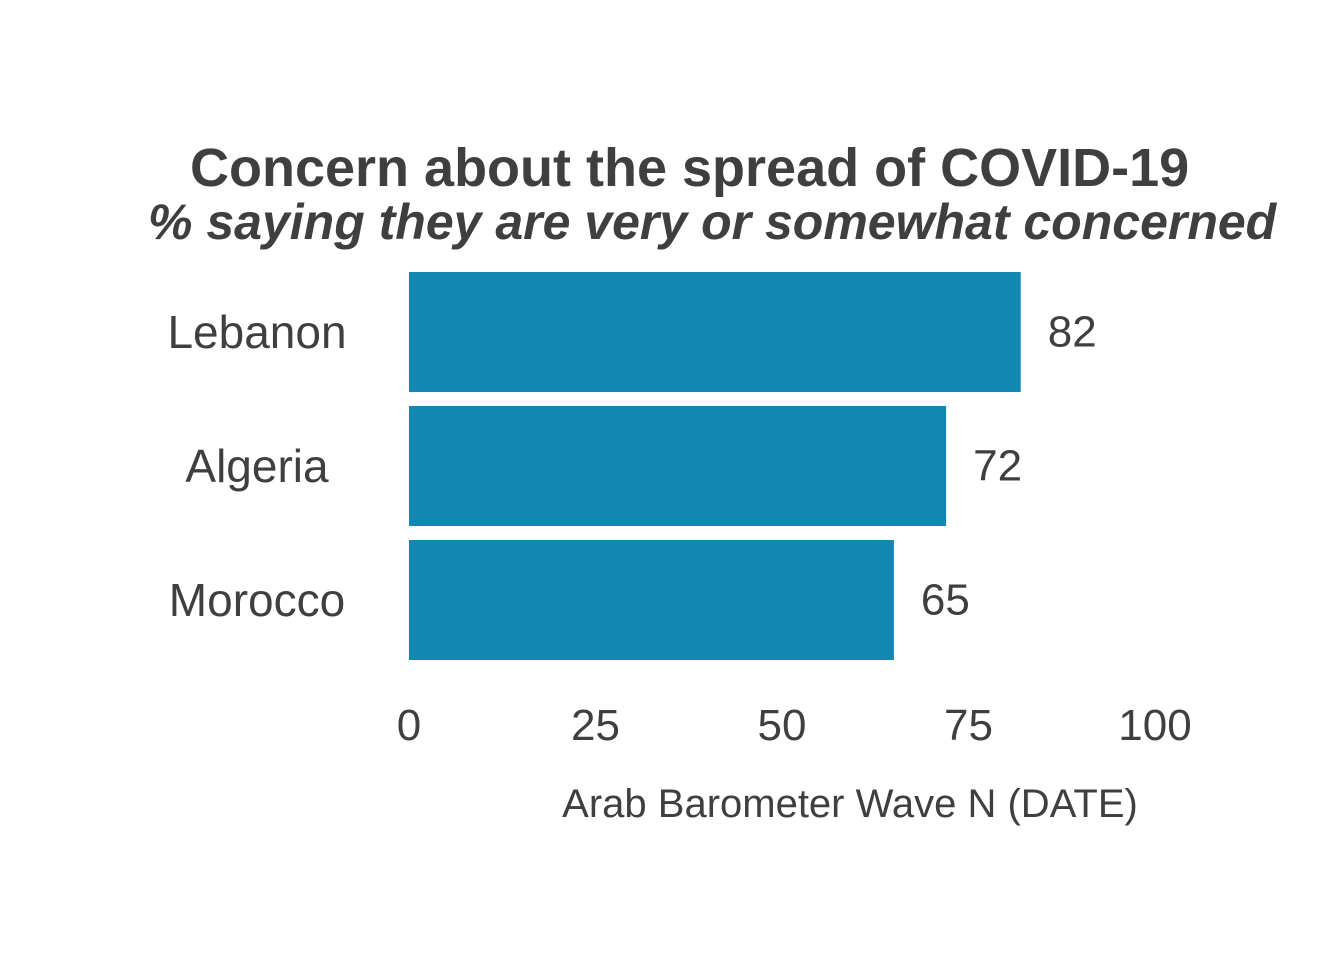  Describe the element at coordinates (1072, 332) in the screenshot. I see `value-label-lebanon: 82` at that location.